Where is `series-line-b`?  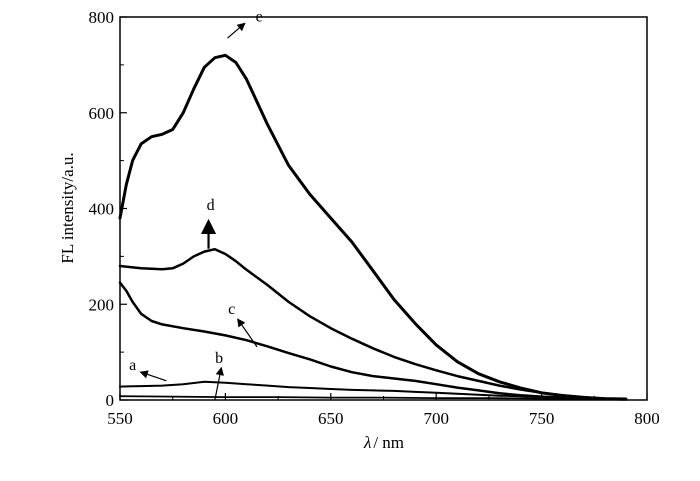
series-line-b is located at coordinates (373, 397).